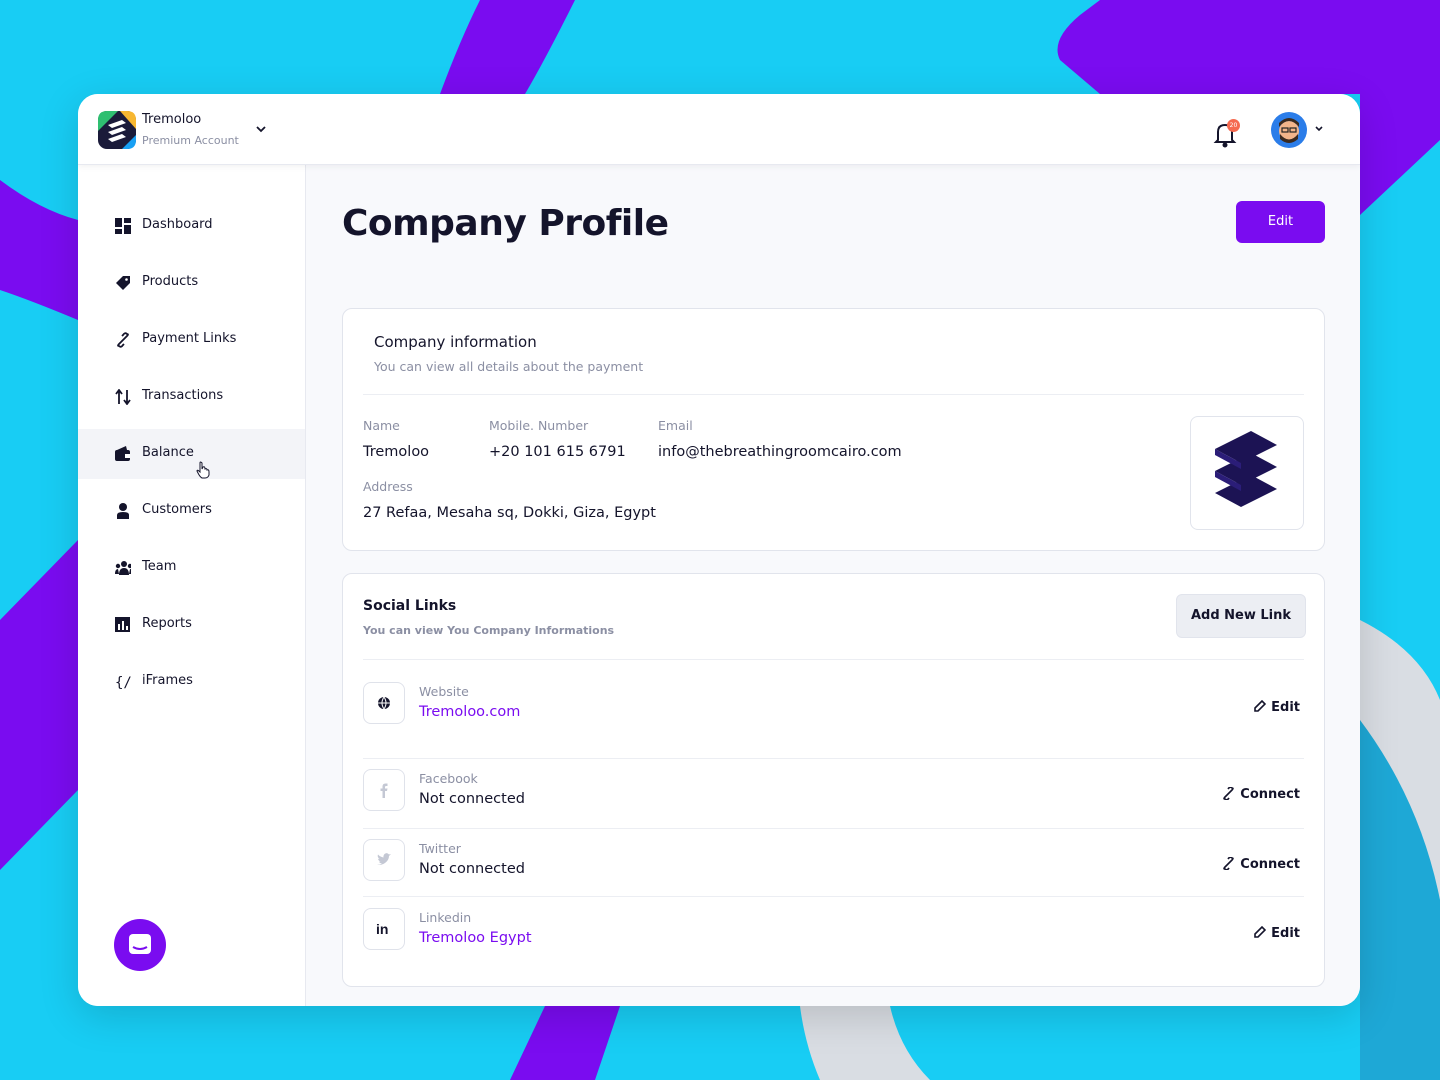 The height and width of the screenshot is (1080, 1440). What do you see at coordinates (191, 568) in the screenshot?
I see `nav-item: Team` at bounding box center [191, 568].